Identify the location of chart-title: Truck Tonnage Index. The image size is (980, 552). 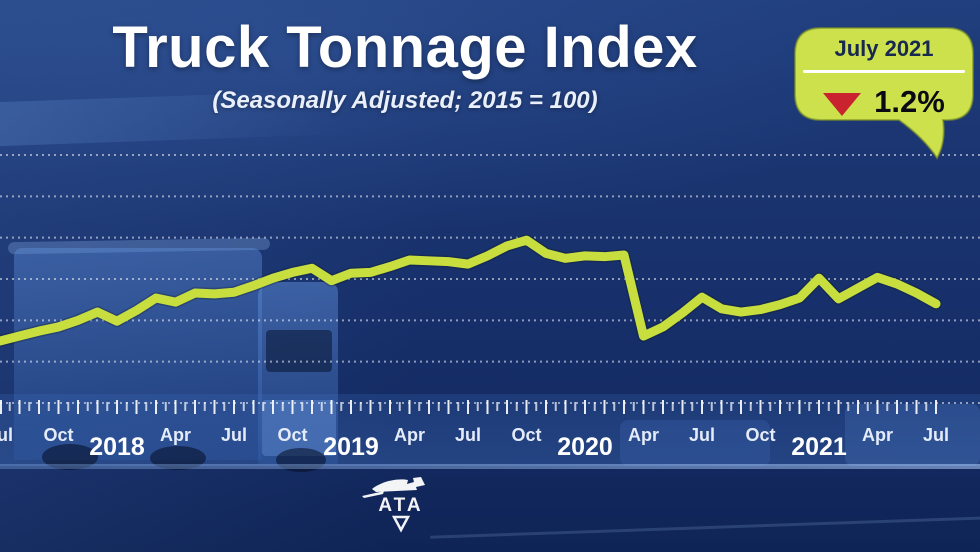
(405, 47).